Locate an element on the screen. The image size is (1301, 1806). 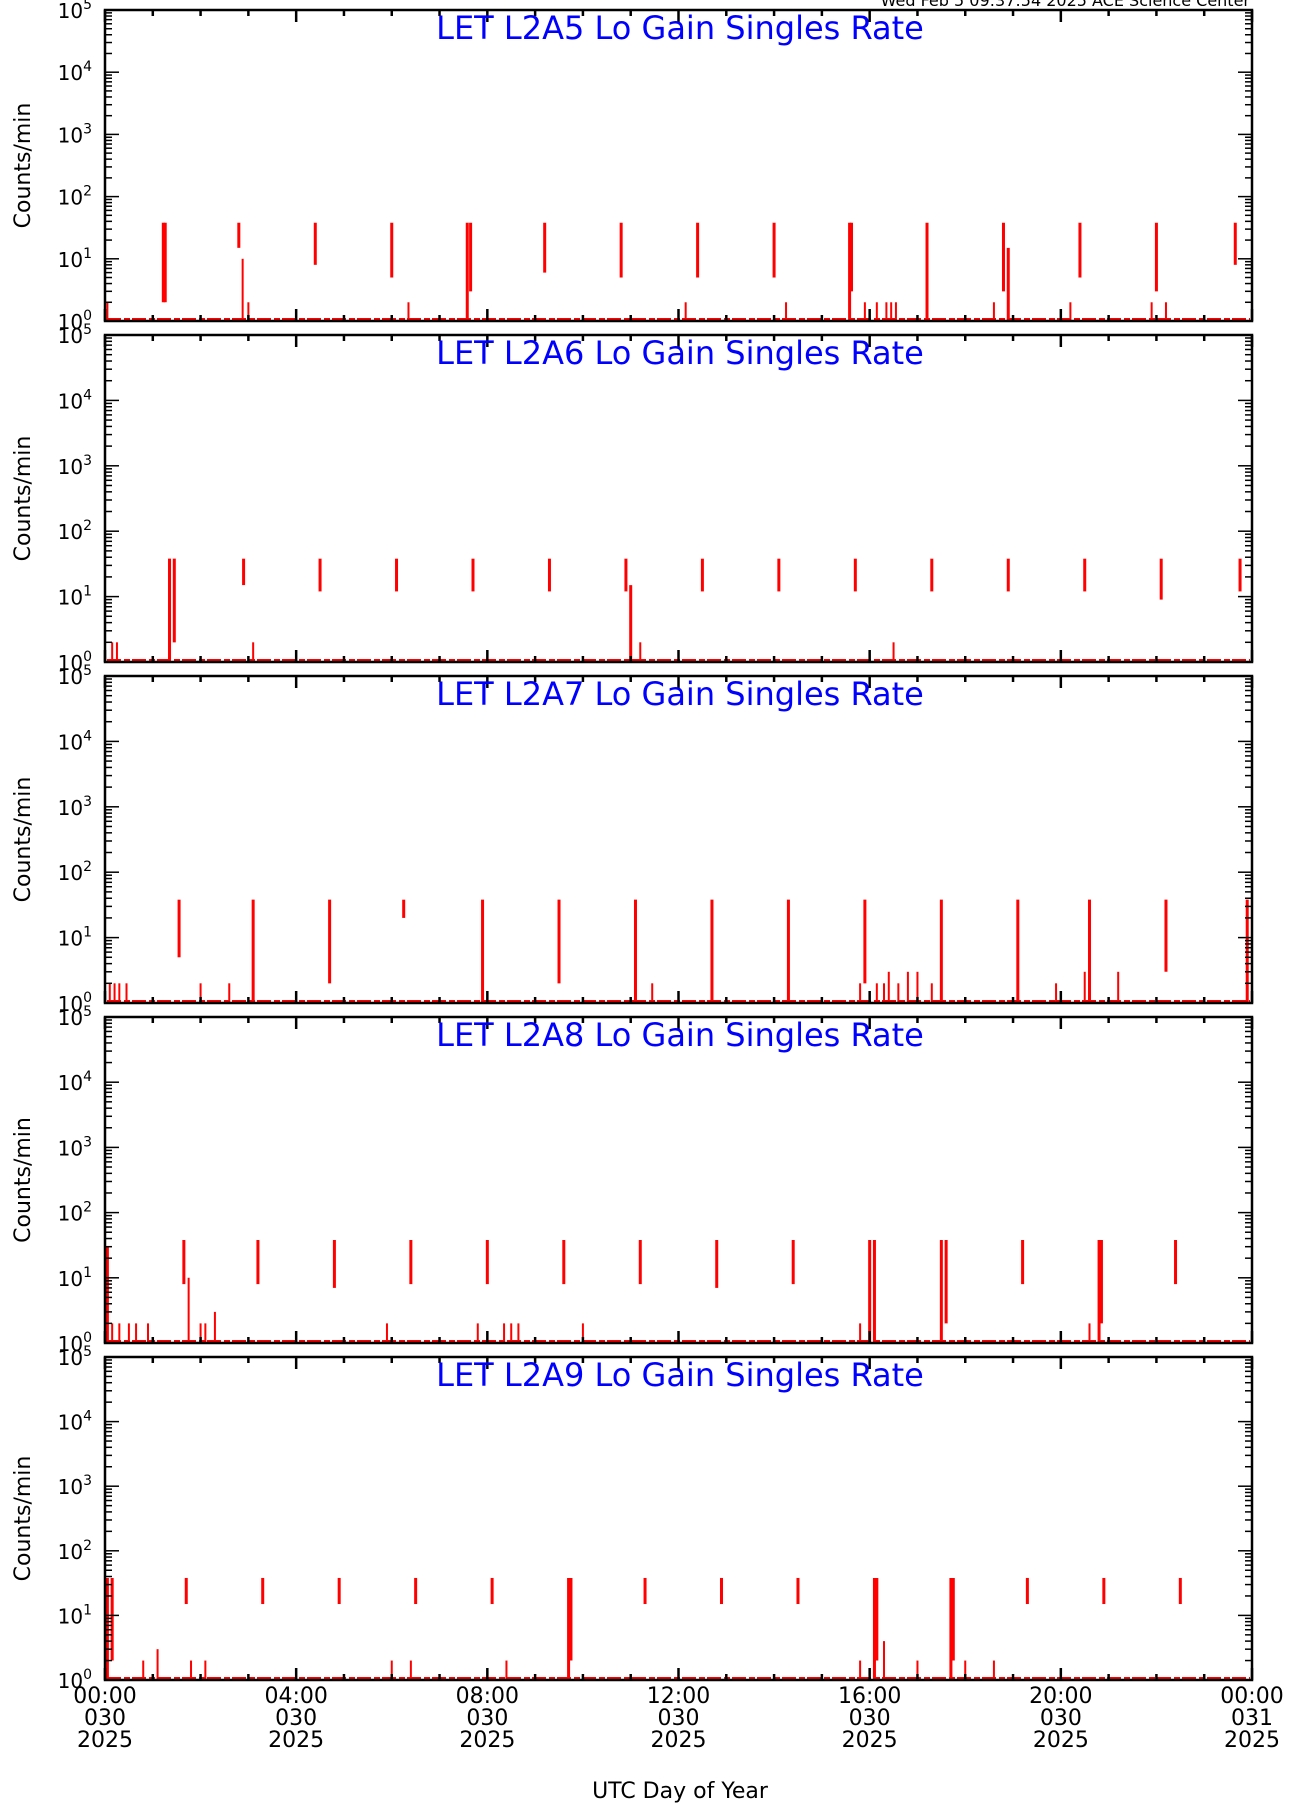
x-tick-time: 12:00 is located at coordinates (678, 1696).